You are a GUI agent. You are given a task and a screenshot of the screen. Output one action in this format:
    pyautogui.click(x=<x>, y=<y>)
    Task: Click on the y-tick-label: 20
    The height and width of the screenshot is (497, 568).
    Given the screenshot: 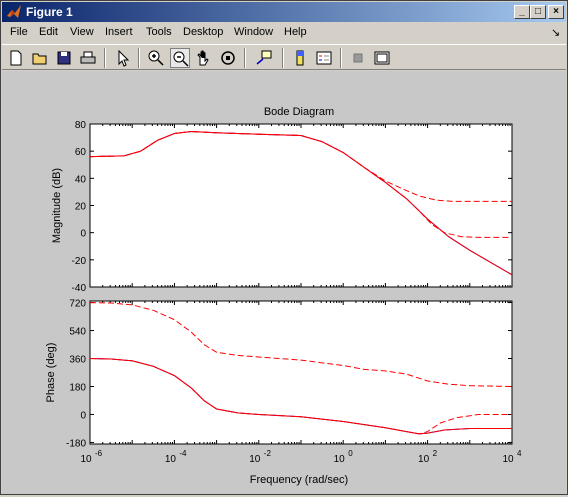 What is the action you would take?
    pyautogui.click(x=81, y=207)
    